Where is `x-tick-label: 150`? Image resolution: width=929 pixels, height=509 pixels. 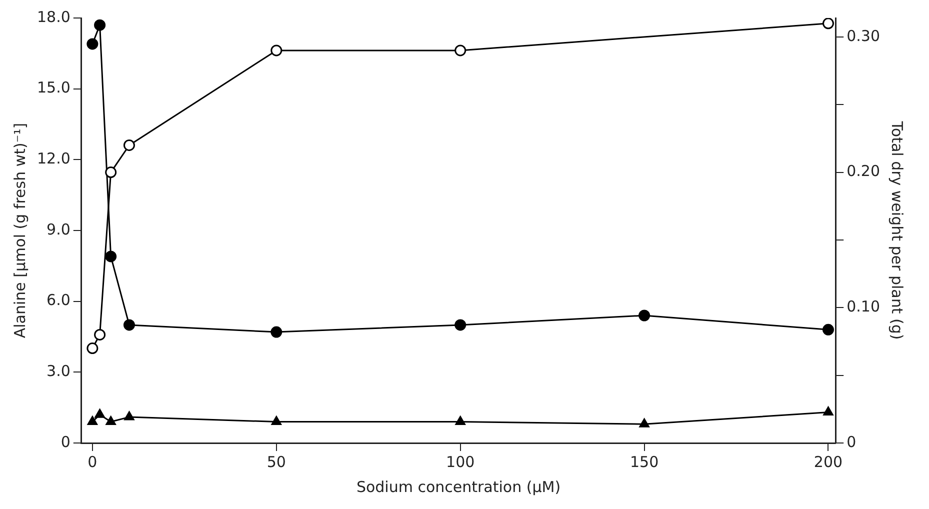 x-tick-label: 150 is located at coordinates (644, 461).